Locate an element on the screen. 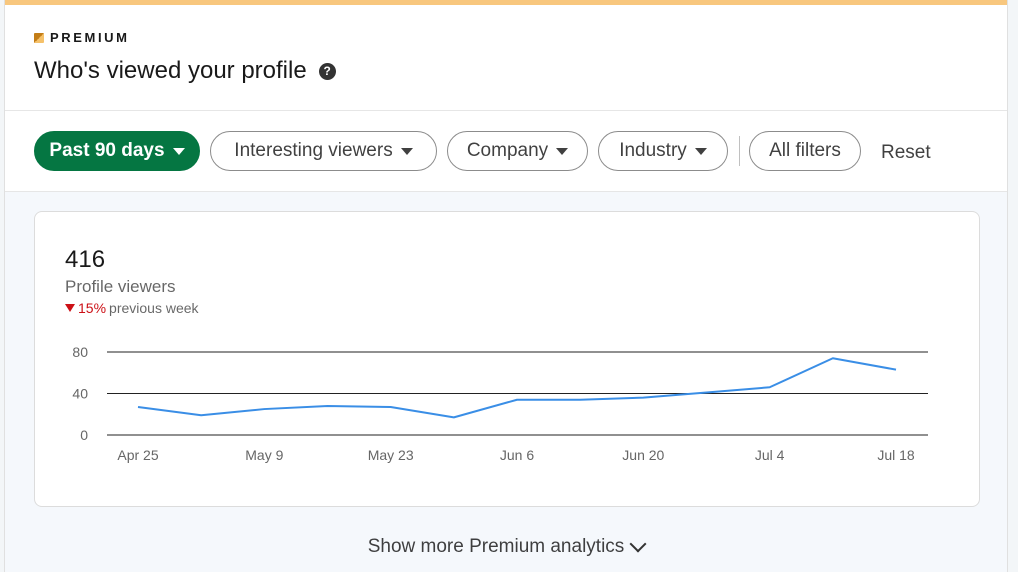 Image resolution: width=1018 pixels, height=572 pixels. change-percentage: 15% is located at coordinates (92, 308).